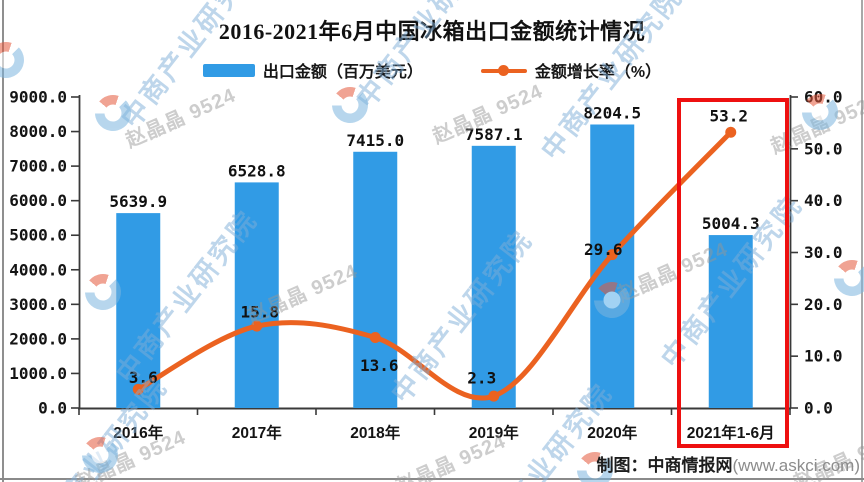 Image resolution: width=864 pixels, height=482 pixels. What do you see at coordinates (493, 276) in the screenshot?
I see `bar-2019年` at bounding box center [493, 276].